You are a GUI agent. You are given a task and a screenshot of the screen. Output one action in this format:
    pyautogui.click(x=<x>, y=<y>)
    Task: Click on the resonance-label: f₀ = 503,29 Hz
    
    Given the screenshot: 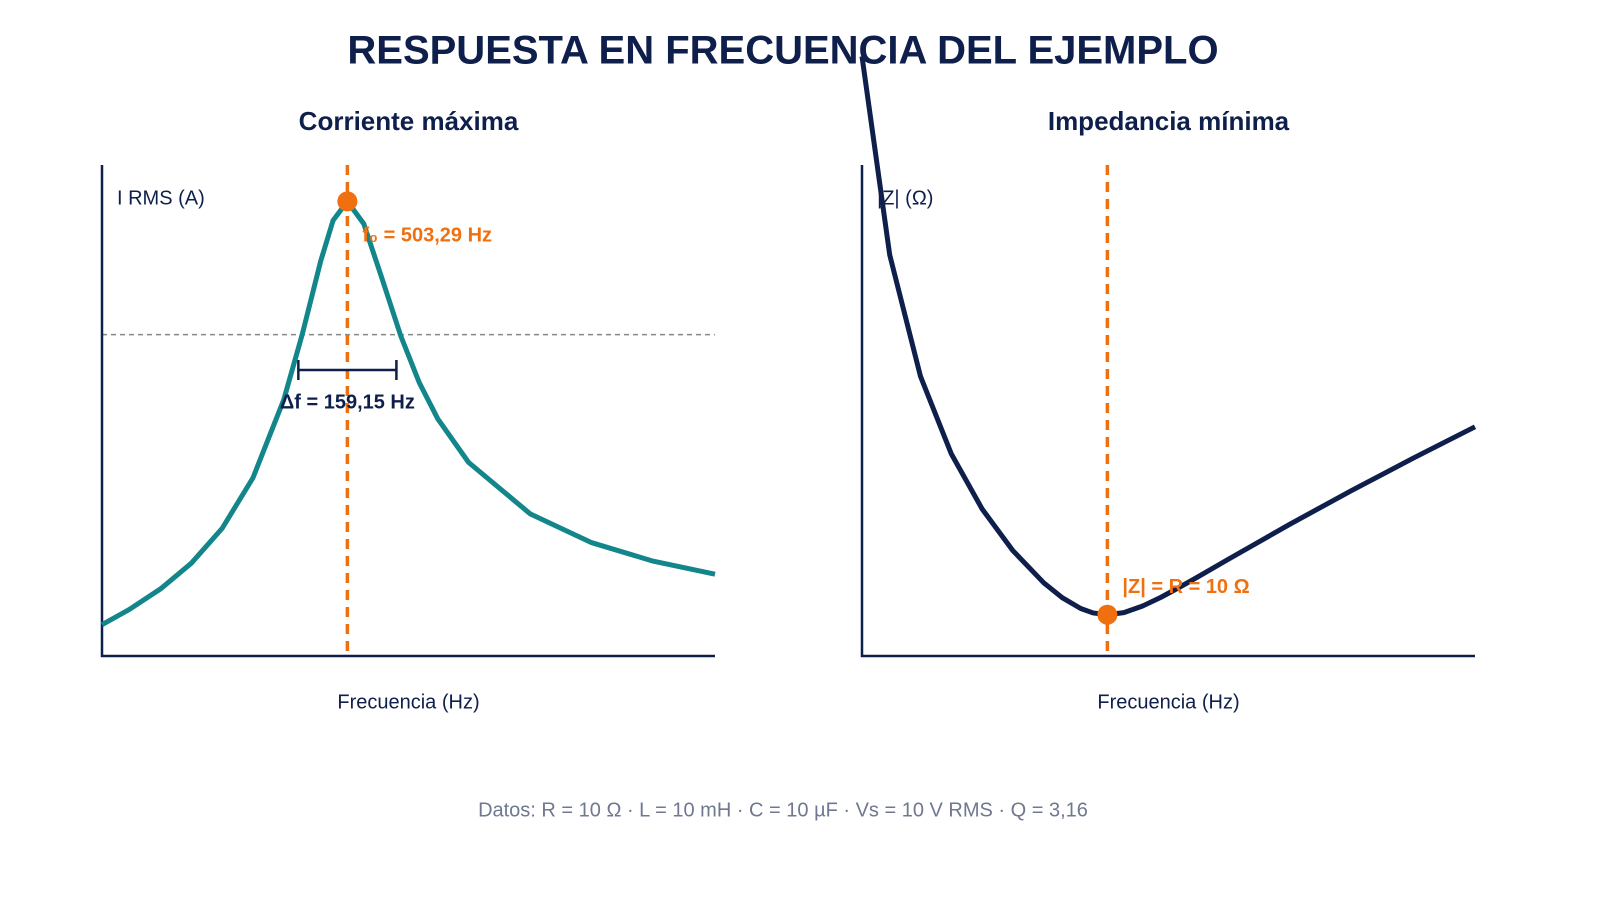 What is the action you would take?
    pyautogui.click(x=427, y=236)
    